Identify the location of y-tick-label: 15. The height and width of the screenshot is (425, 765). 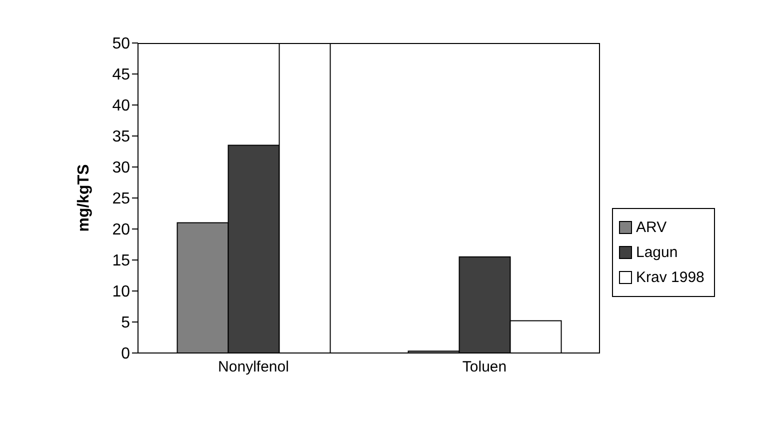
(121, 261).